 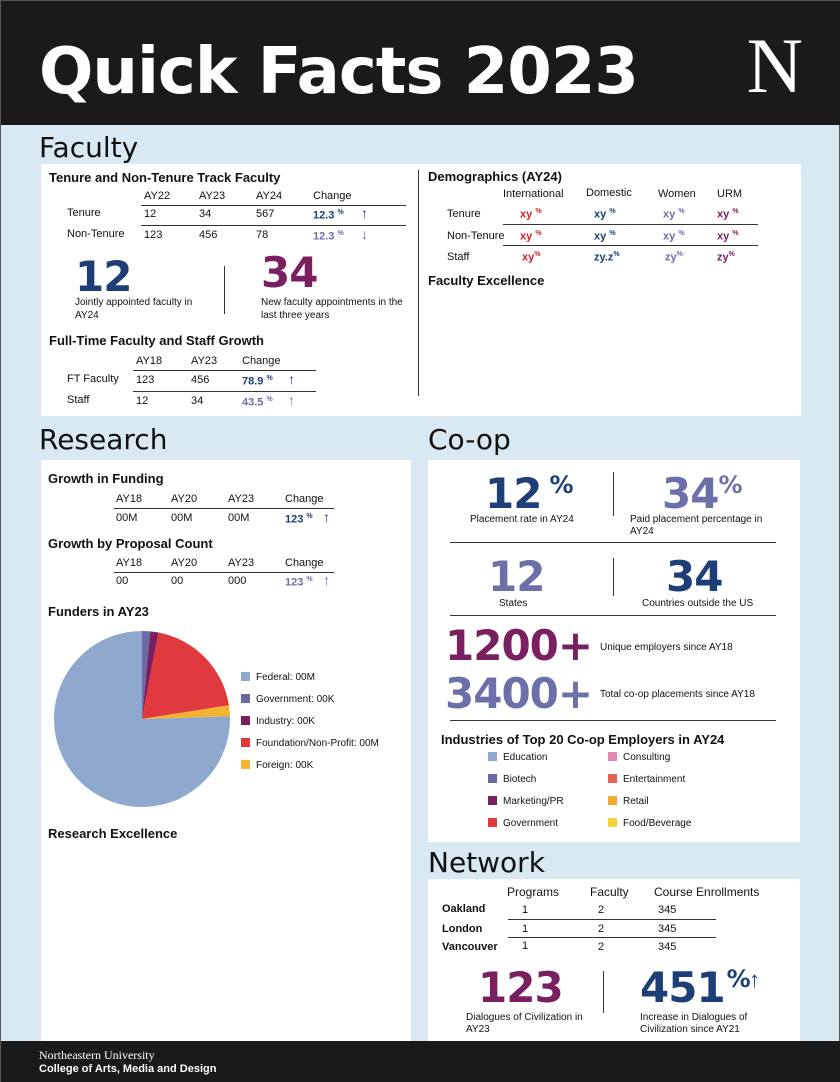 I want to click on legend-label: Industry: 00K, so click(x=285, y=721).